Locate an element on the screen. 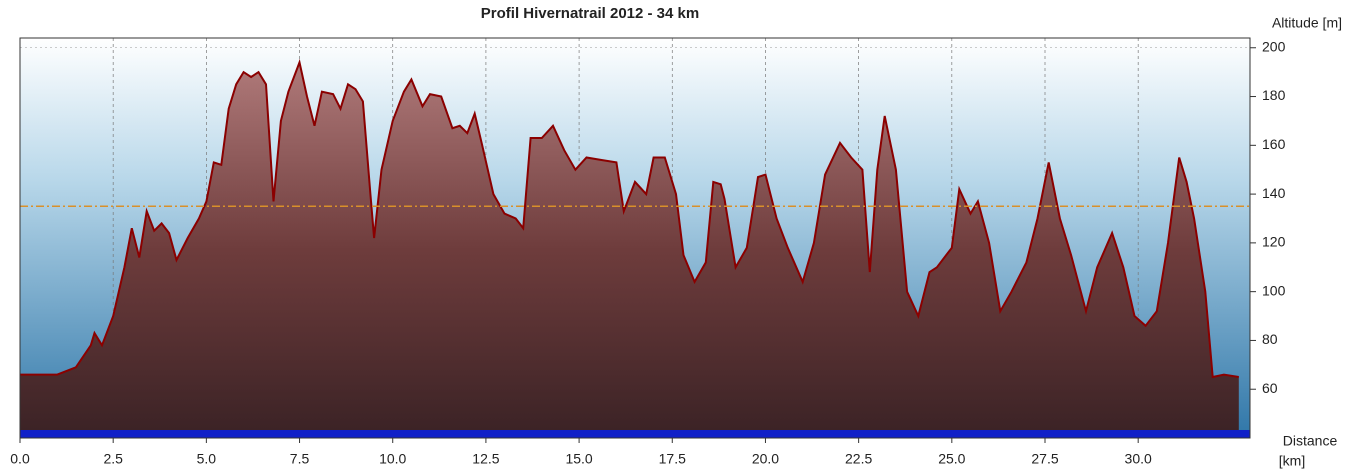 The image size is (1354, 476). x-tick-label: 7.5 is located at coordinates (300, 459).